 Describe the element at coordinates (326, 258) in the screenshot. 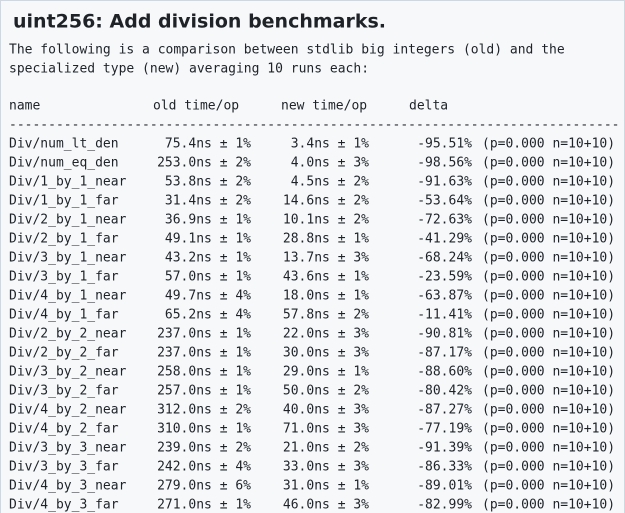

I see `new-time: 13.7ns ± 3%` at that location.